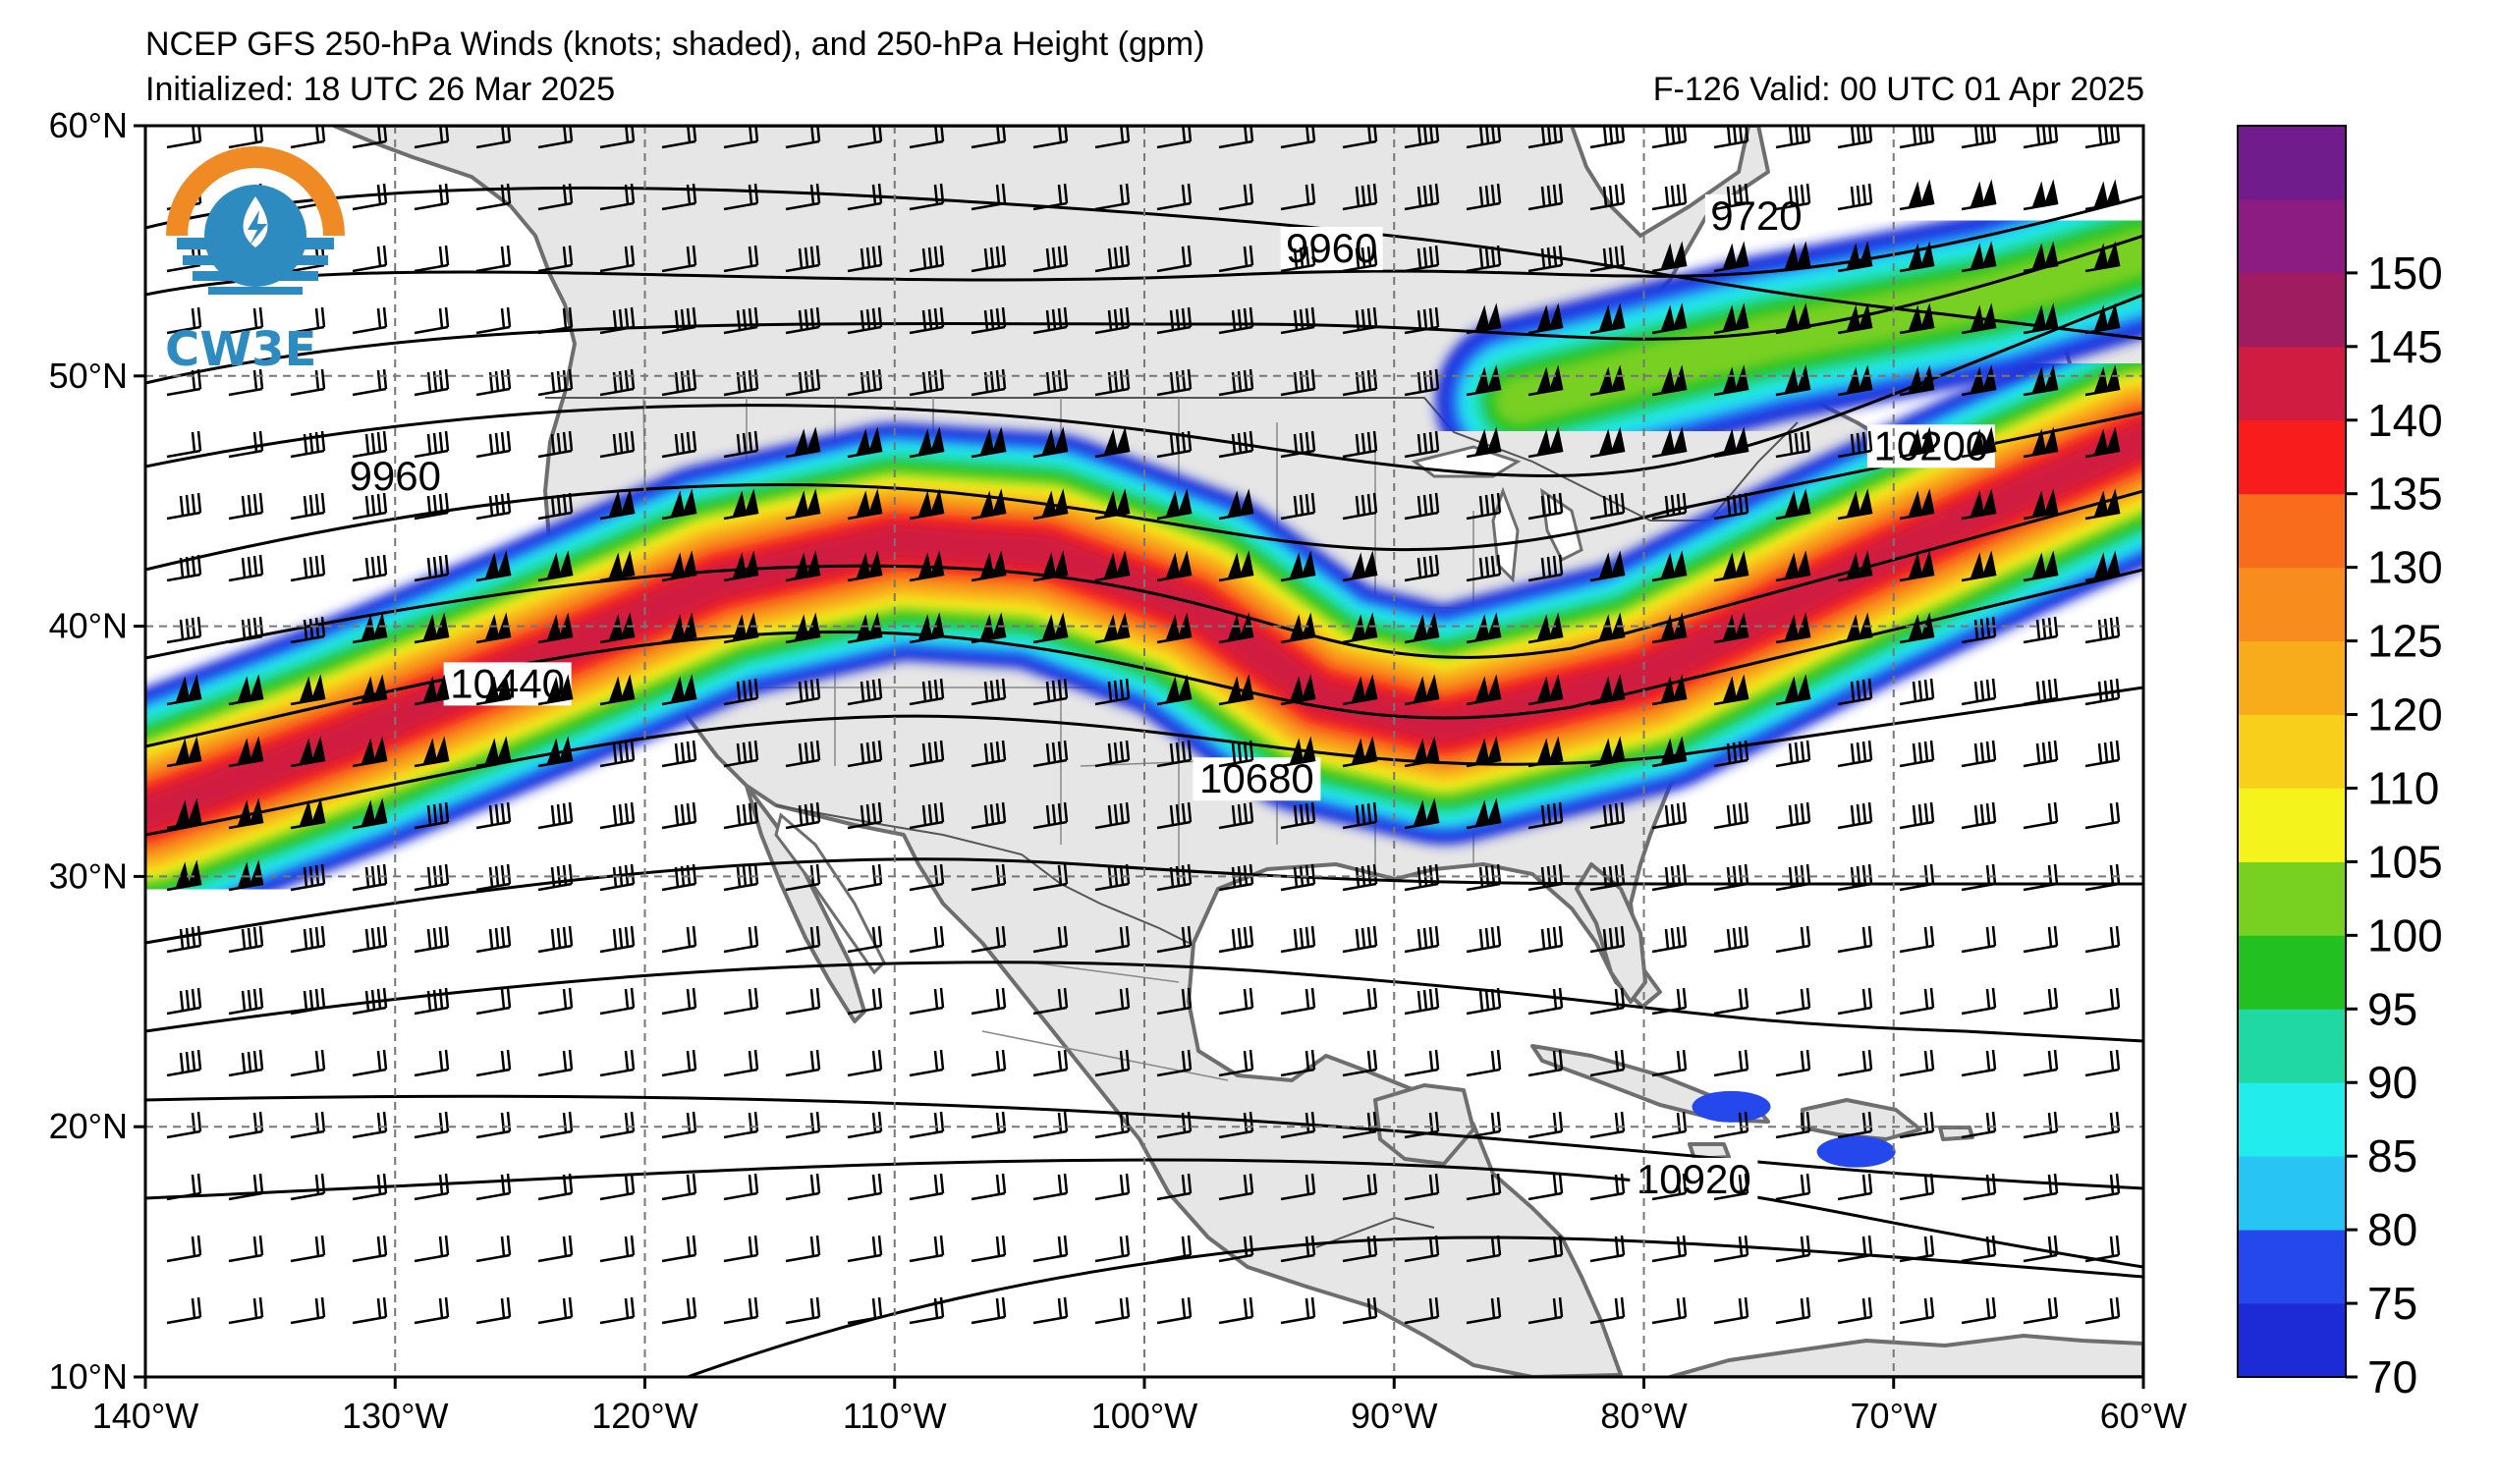 This screenshot has height=1484, width=2498. Describe the element at coordinates (2405, 715) in the screenshot. I see `colorbar-label: 120` at that location.